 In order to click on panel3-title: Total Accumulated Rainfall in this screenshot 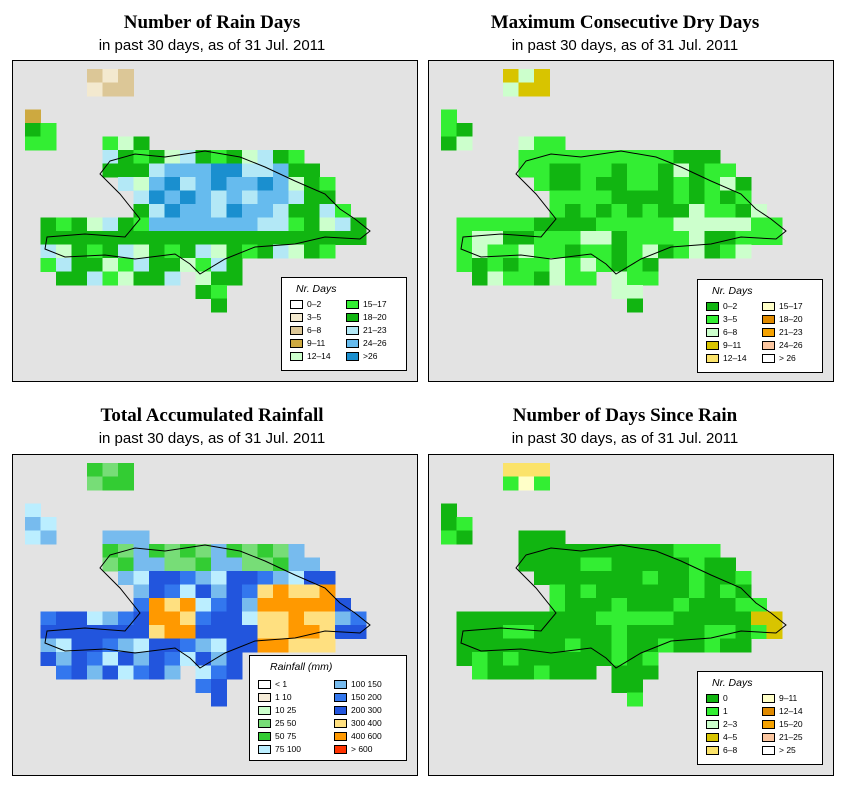, I will do `click(212, 415)`.